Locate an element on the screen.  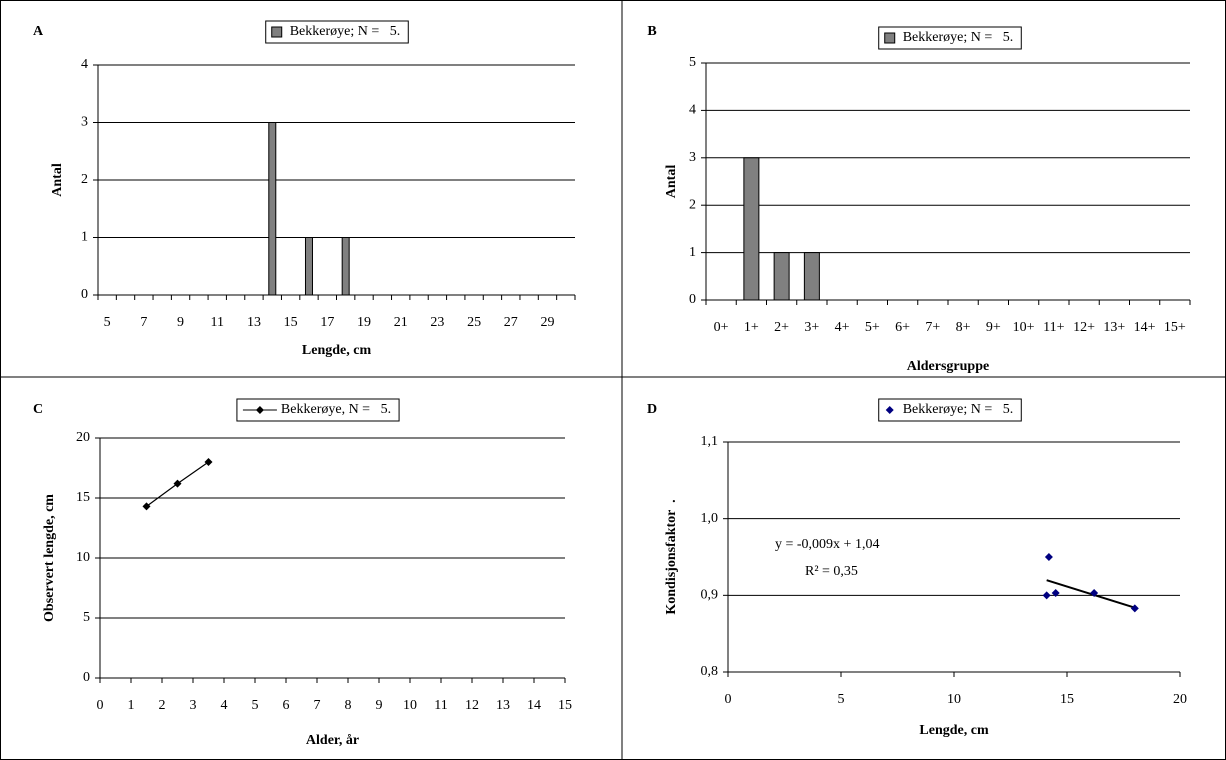
x-tick-label: 5+ is located at coordinates (872, 327).